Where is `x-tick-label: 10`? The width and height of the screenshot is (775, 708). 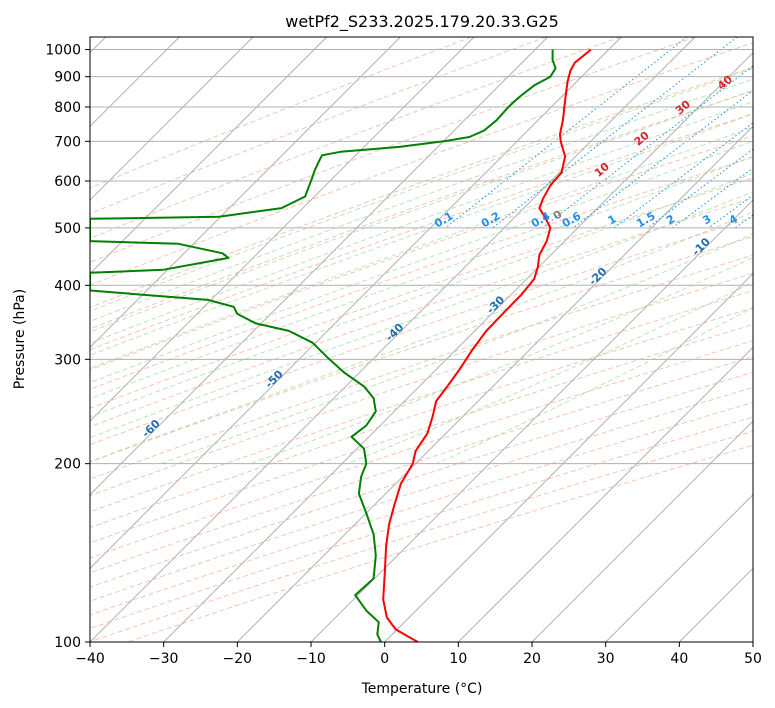
x-tick-label: 10 is located at coordinates (458, 659).